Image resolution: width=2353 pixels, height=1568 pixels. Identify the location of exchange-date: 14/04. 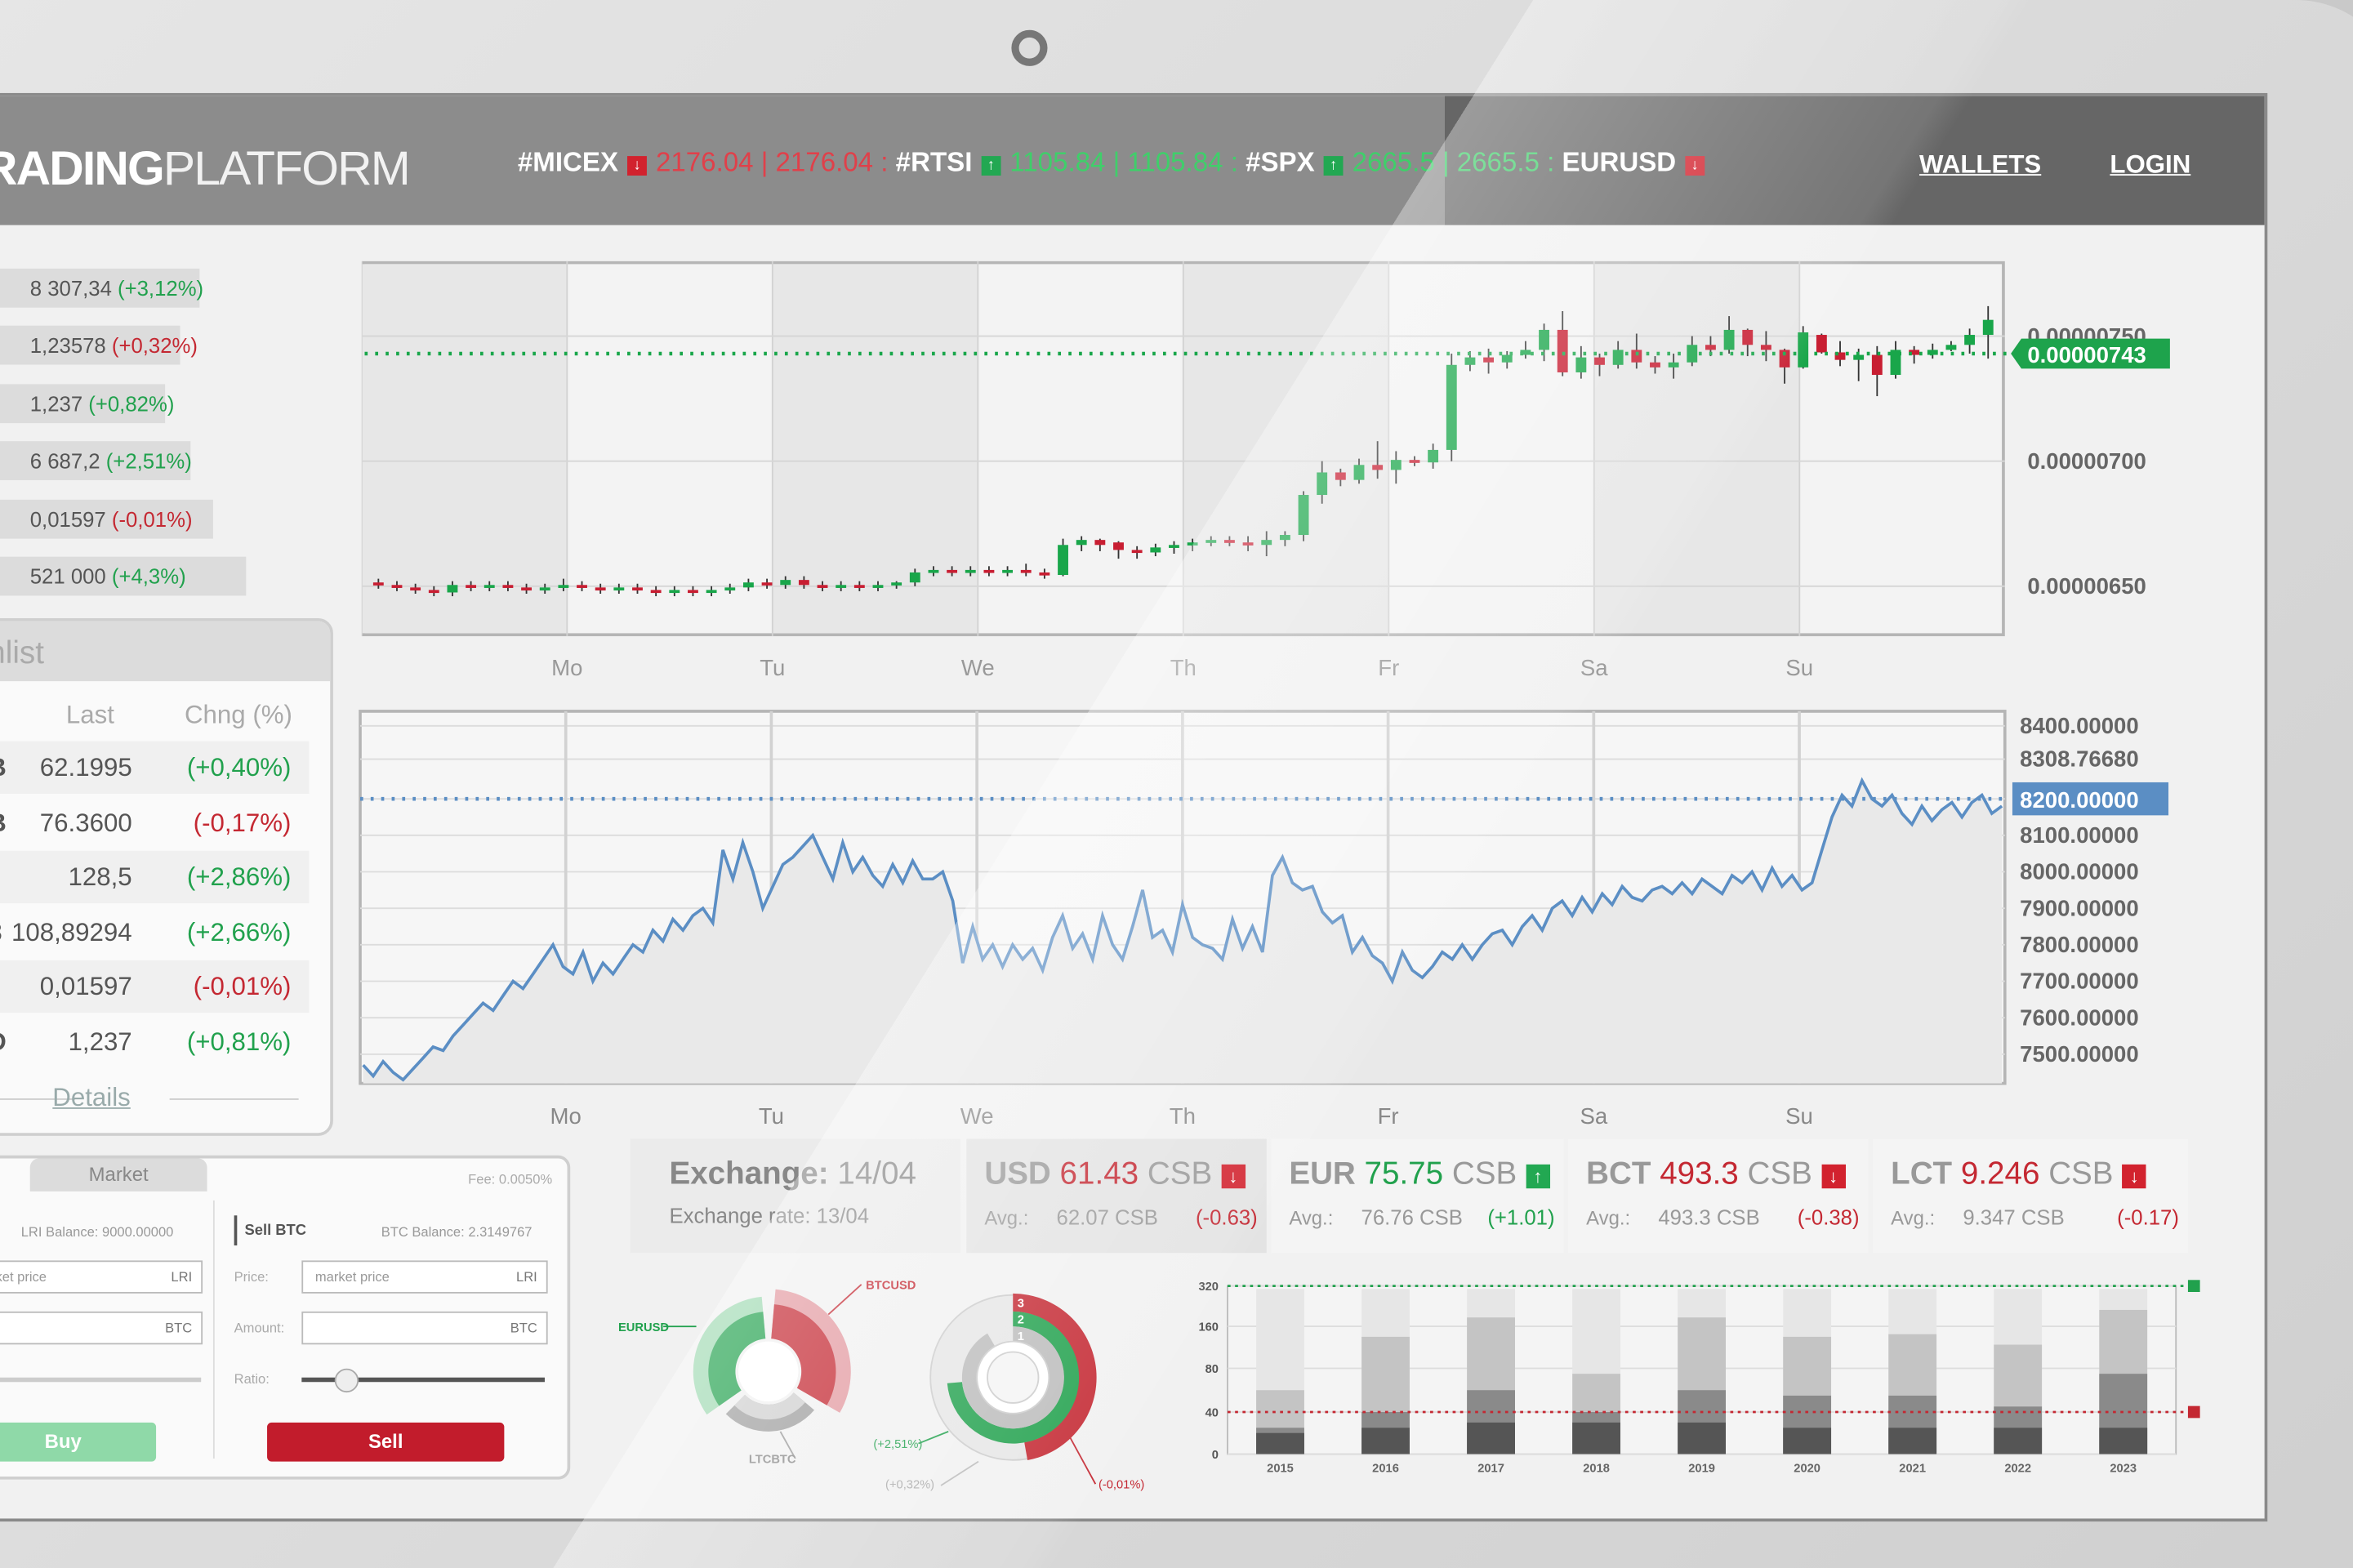
(877, 1174).